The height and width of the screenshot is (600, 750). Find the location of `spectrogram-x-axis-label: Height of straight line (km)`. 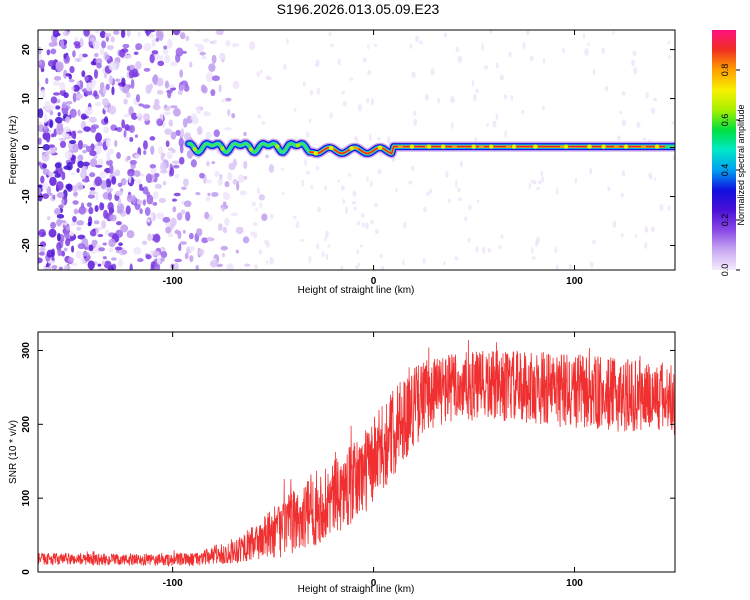

spectrogram-x-axis-label: Height of straight line (km) is located at coordinates (356, 290).